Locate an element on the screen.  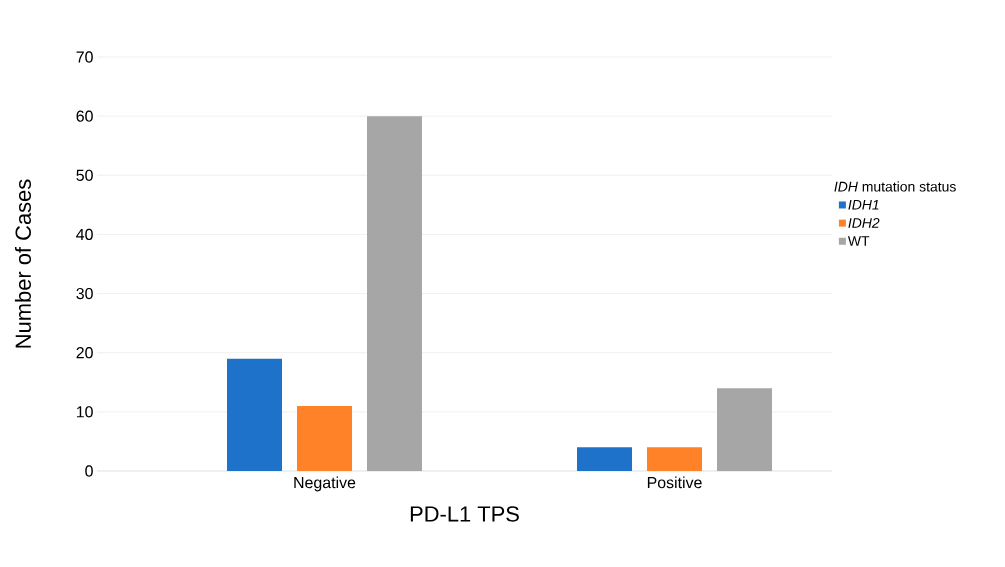
y-tick-label: 70 is located at coordinates (84, 57).